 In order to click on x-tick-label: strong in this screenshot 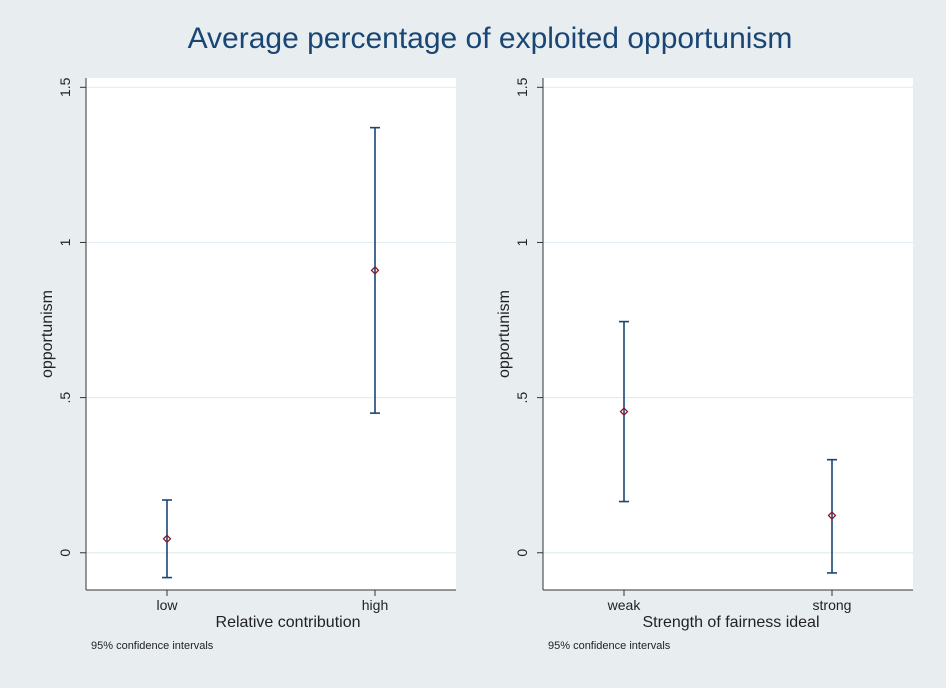, I will do `click(832, 605)`.